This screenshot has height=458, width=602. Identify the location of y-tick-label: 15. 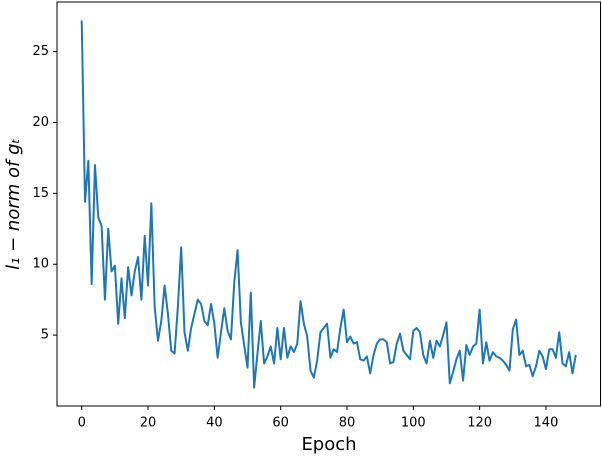
(40, 193).